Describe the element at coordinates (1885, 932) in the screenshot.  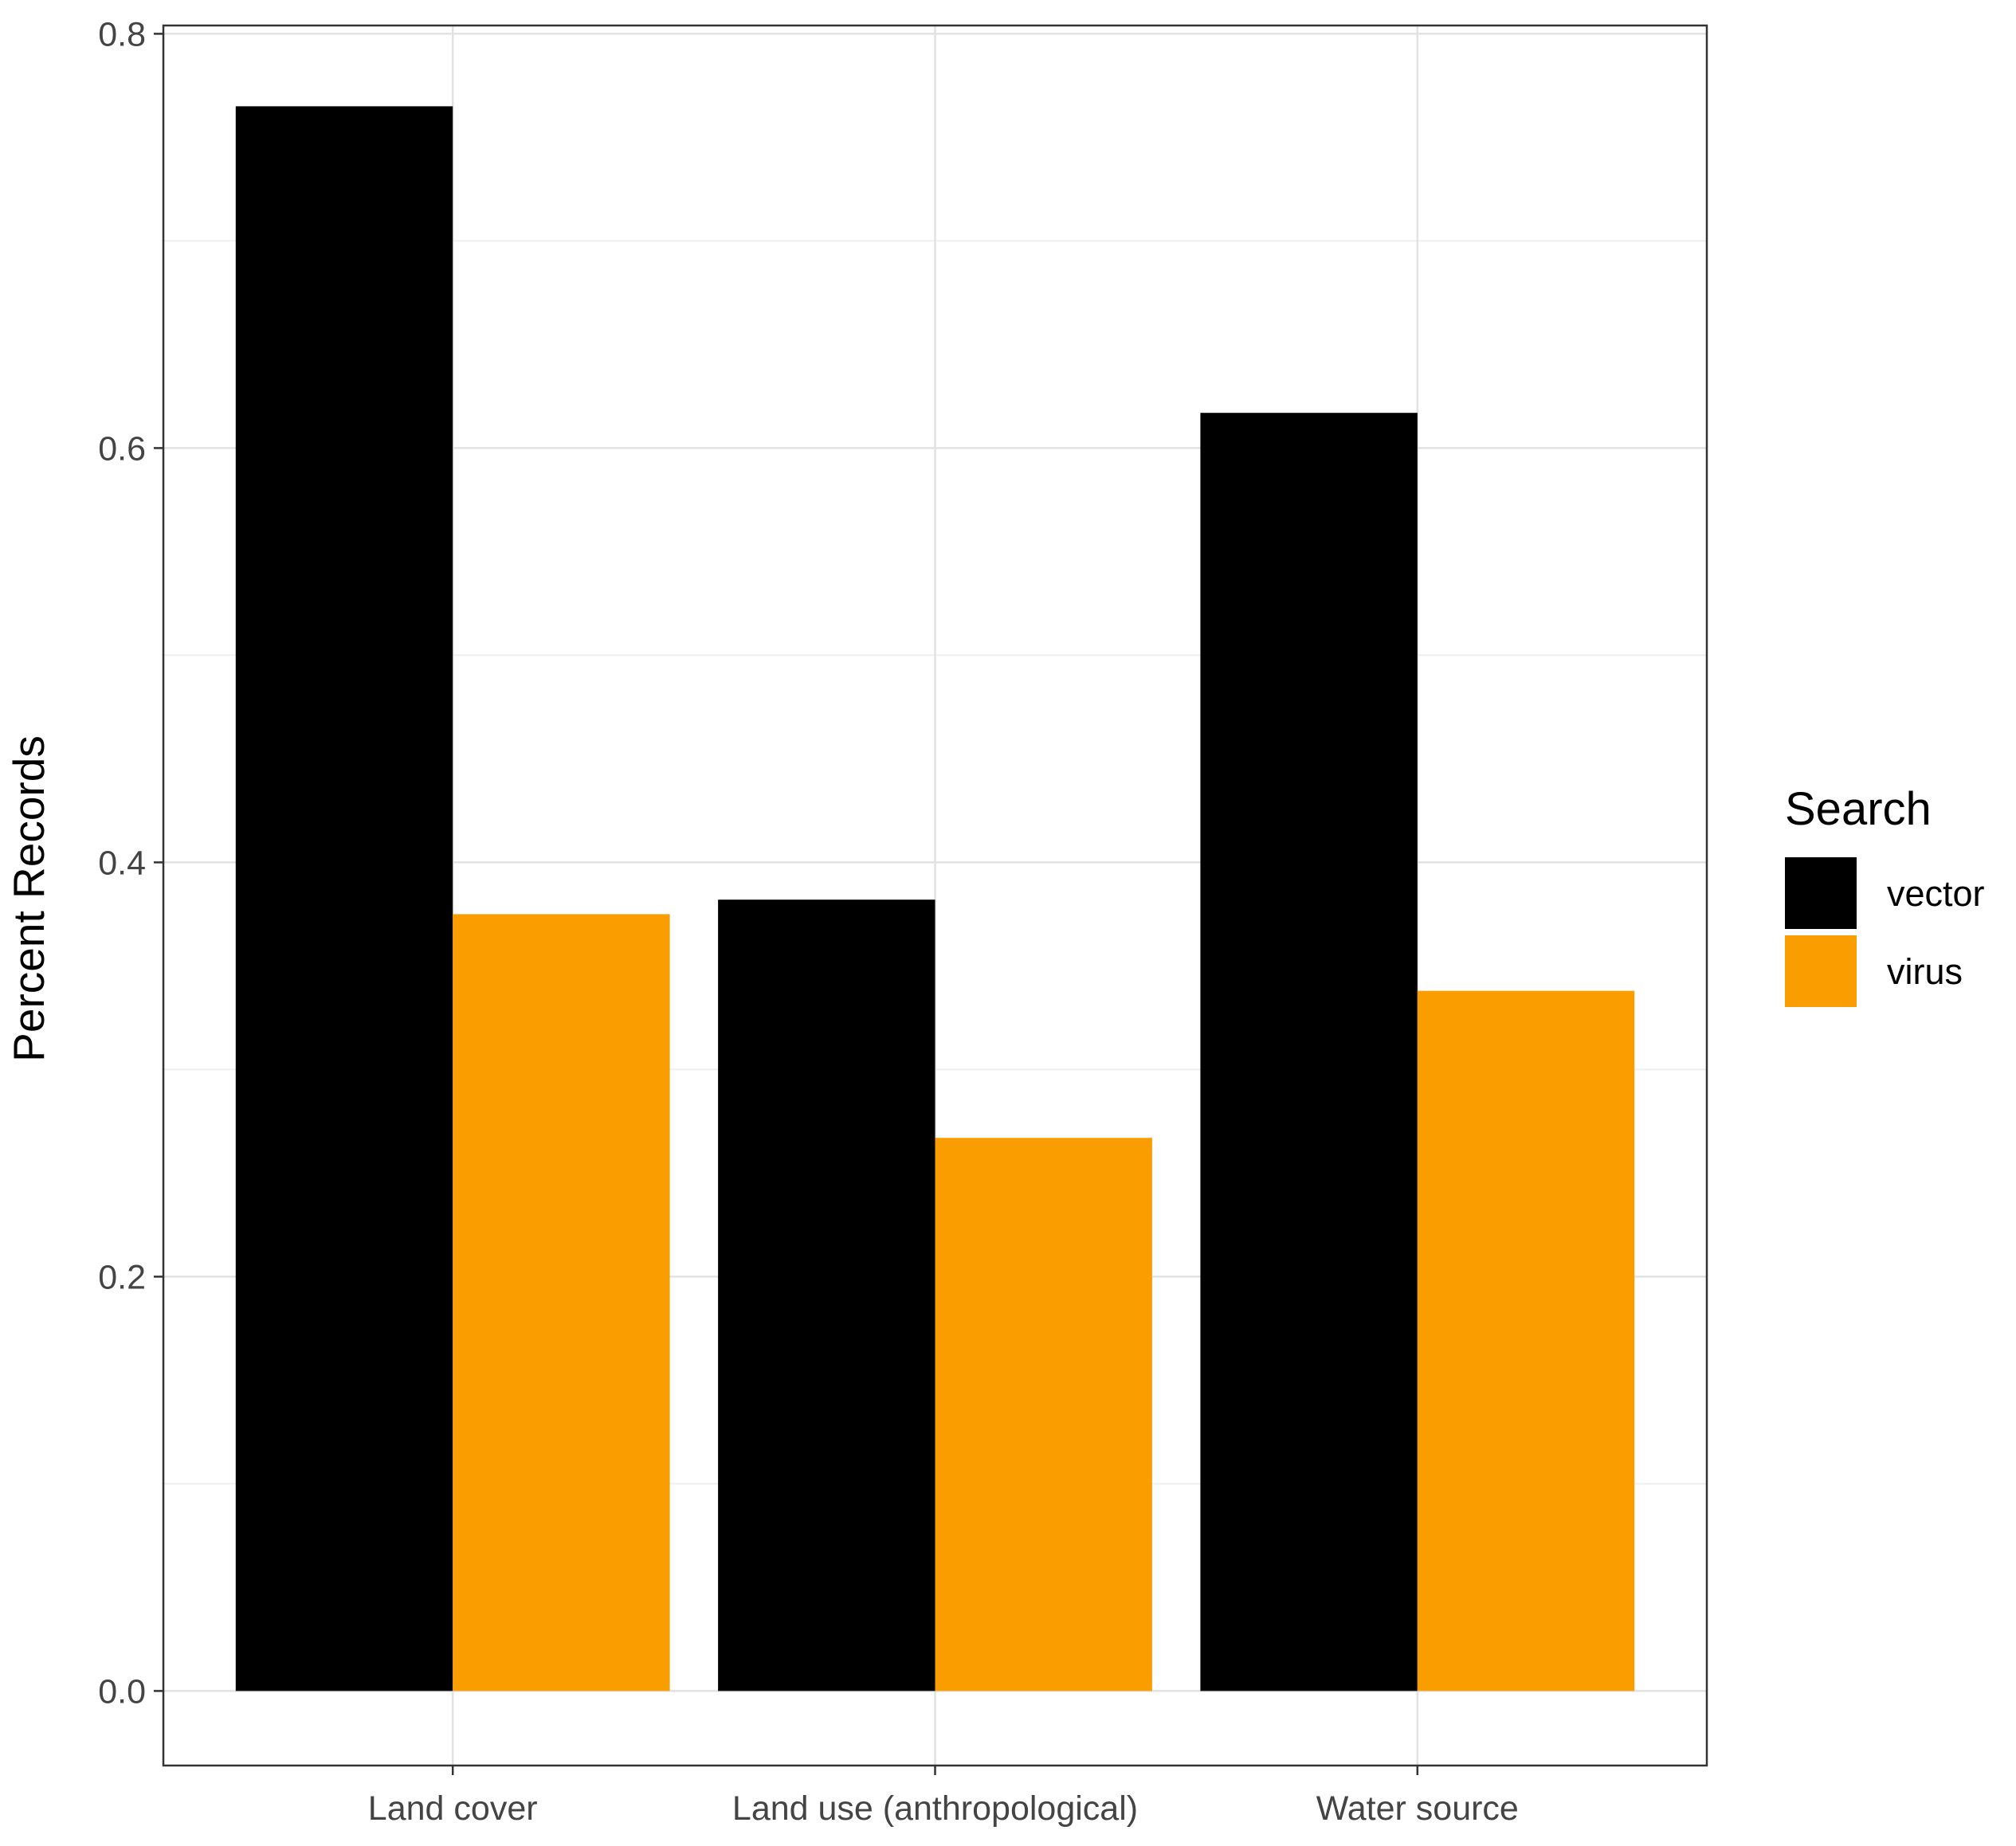
I see `legend-items: vector virus` at that location.